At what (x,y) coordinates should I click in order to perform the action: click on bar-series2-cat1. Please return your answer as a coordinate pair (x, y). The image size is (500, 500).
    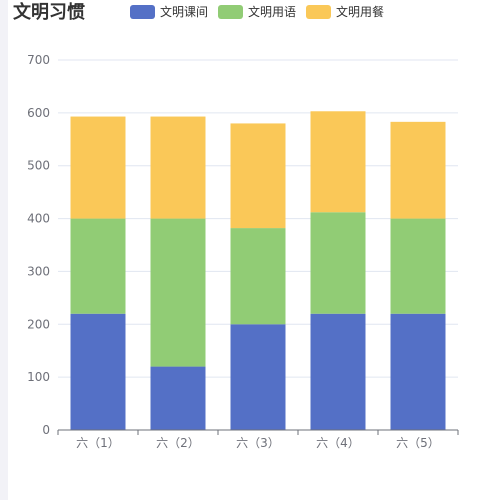
    Looking at the image, I should click on (178, 167).